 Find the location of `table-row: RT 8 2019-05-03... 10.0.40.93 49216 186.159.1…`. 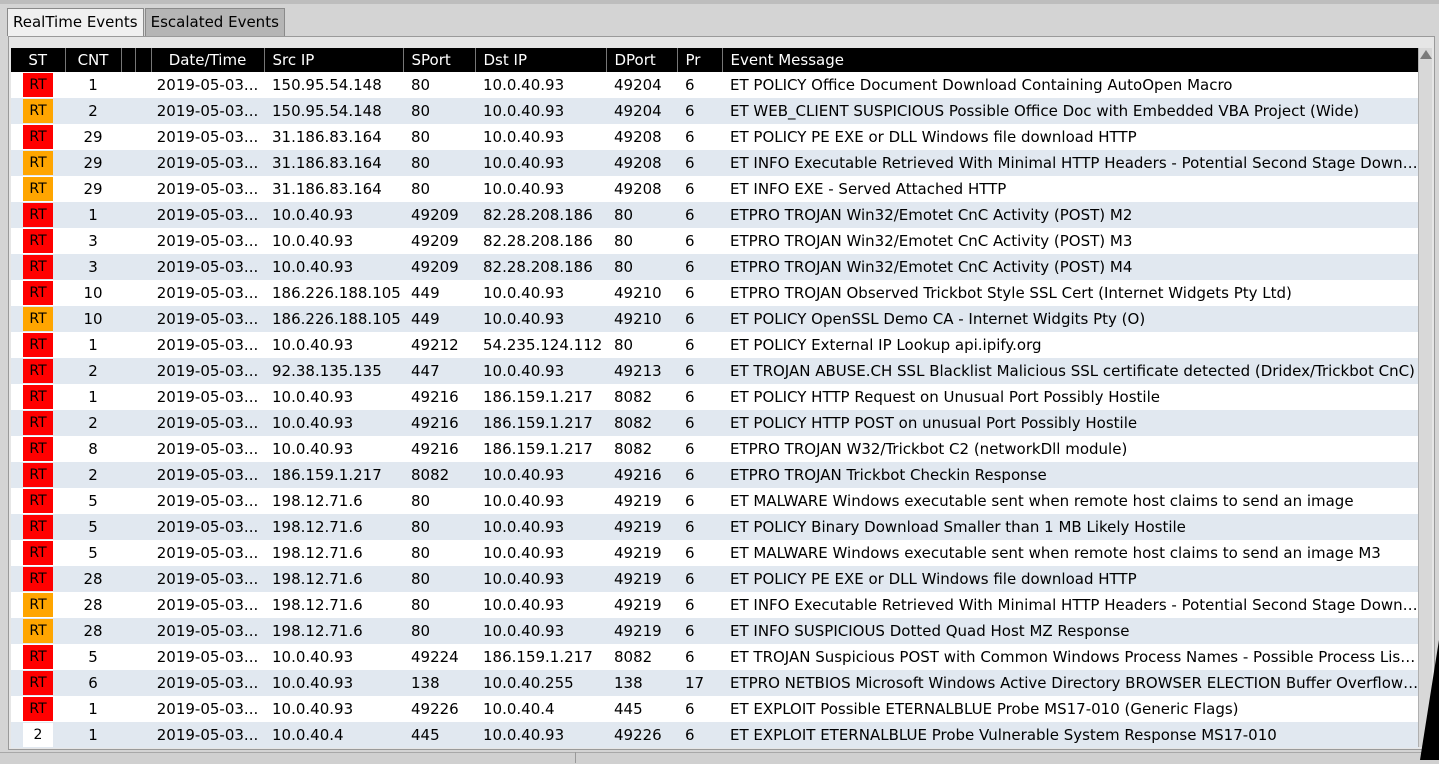

table-row: RT 8 2019-05-03... 10.0.40.93 49216 186.159.1… is located at coordinates (715, 449).